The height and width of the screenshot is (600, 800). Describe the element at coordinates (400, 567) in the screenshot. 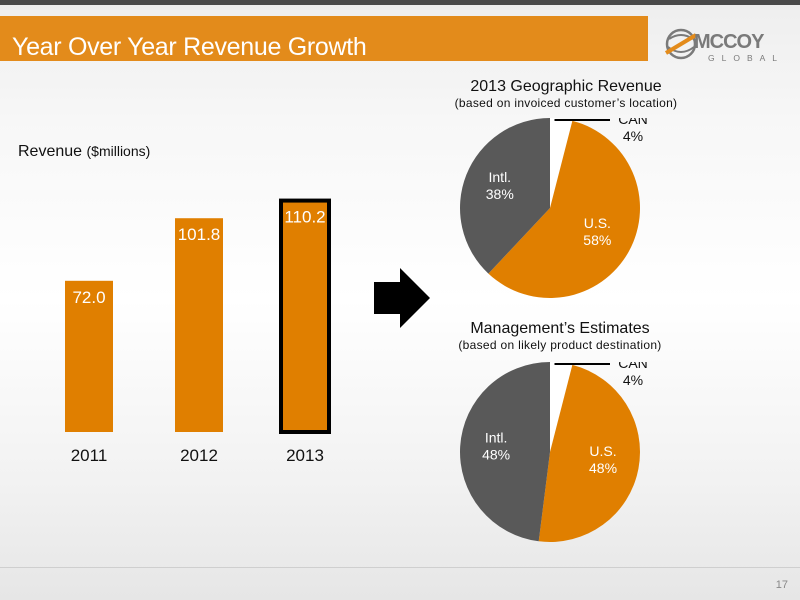

I see `footer-divider` at that location.